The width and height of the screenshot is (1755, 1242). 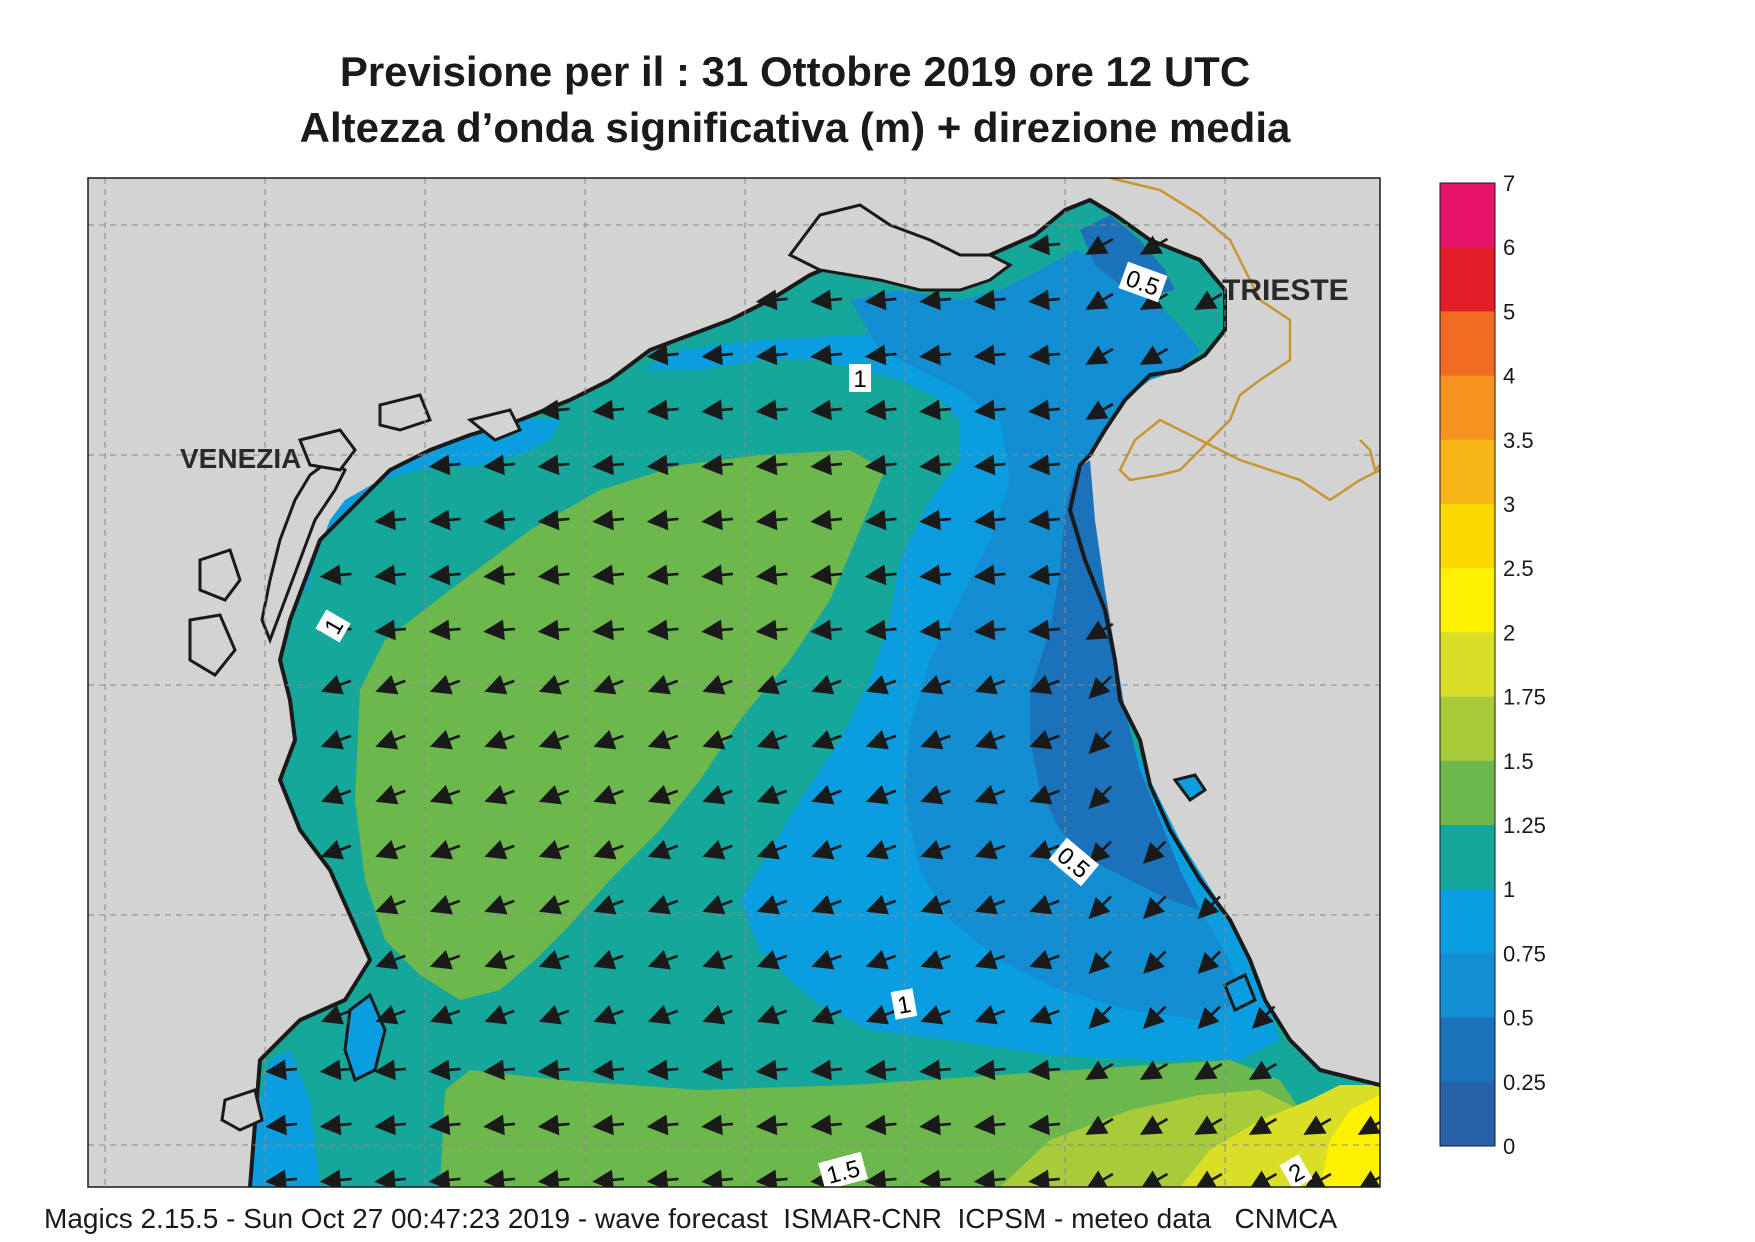 I want to click on legend-tick-label: 7, so click(x=1509, y=183).